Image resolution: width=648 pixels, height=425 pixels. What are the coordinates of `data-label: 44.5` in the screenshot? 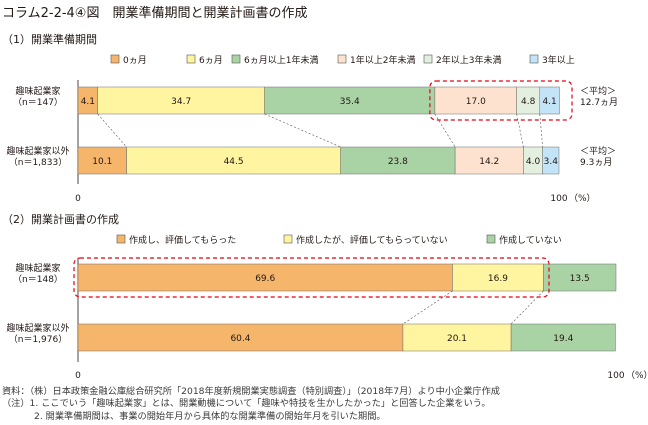 It's located at (234, 162).